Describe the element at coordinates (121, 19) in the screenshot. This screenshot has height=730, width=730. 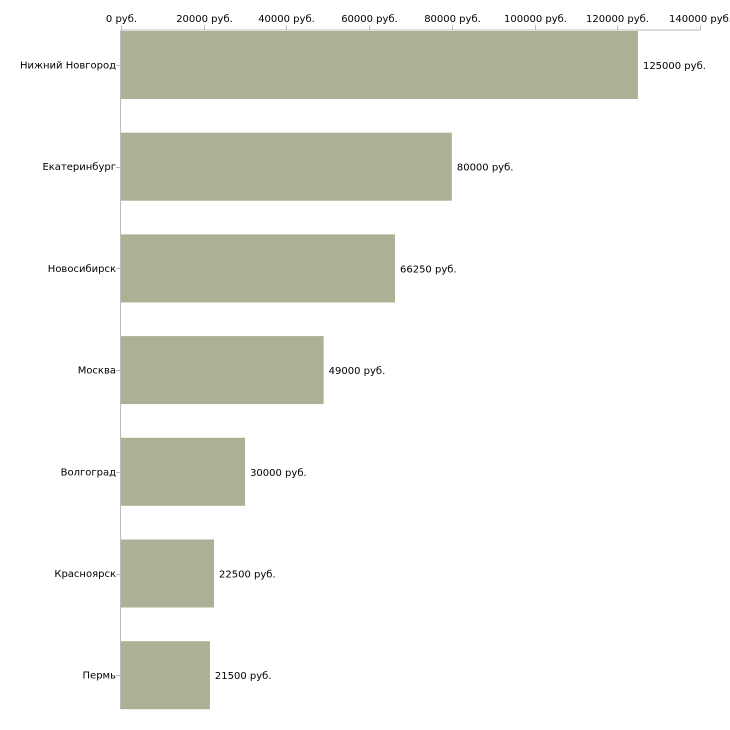
I see `x-tick-label: 0 руб.` at that location.